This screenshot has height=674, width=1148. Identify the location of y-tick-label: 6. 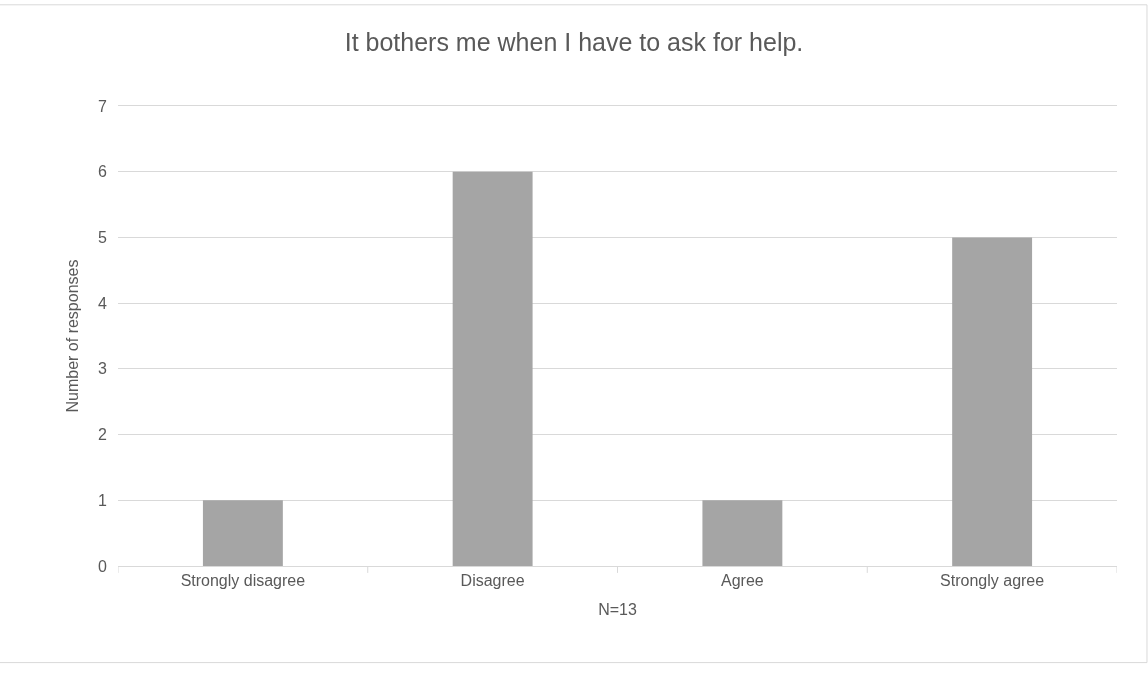
(103, 172).